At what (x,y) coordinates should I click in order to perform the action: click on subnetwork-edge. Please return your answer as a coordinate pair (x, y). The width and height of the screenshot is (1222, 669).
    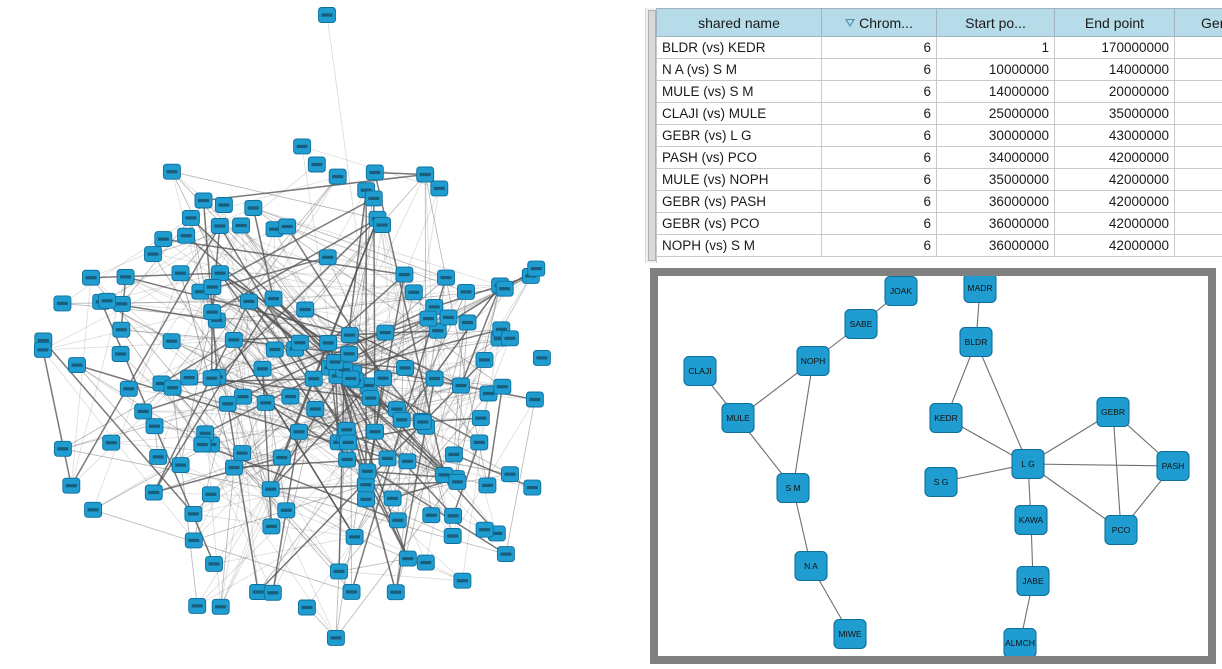
    Looking at the image, I should click on (1002, 403).